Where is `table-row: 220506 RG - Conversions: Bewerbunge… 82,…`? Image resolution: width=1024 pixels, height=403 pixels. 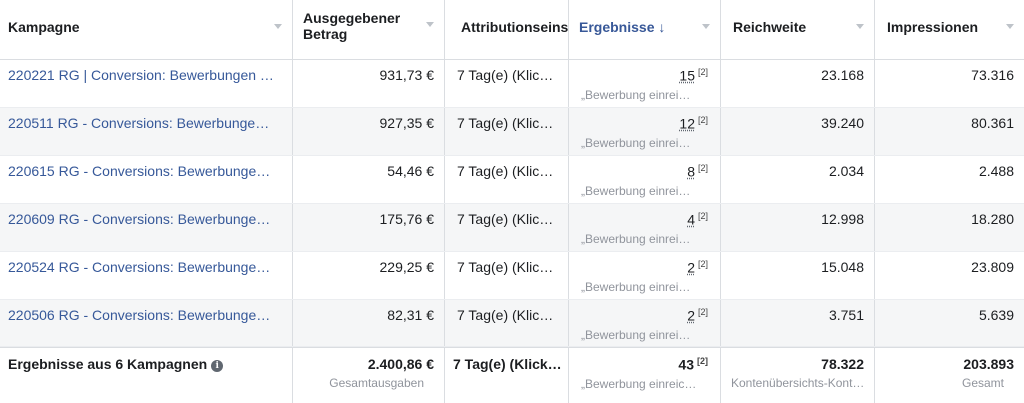 table-row: 220506 RG - Conversions: Bewerbunge… 82,… is located at coordinates (512, 323).